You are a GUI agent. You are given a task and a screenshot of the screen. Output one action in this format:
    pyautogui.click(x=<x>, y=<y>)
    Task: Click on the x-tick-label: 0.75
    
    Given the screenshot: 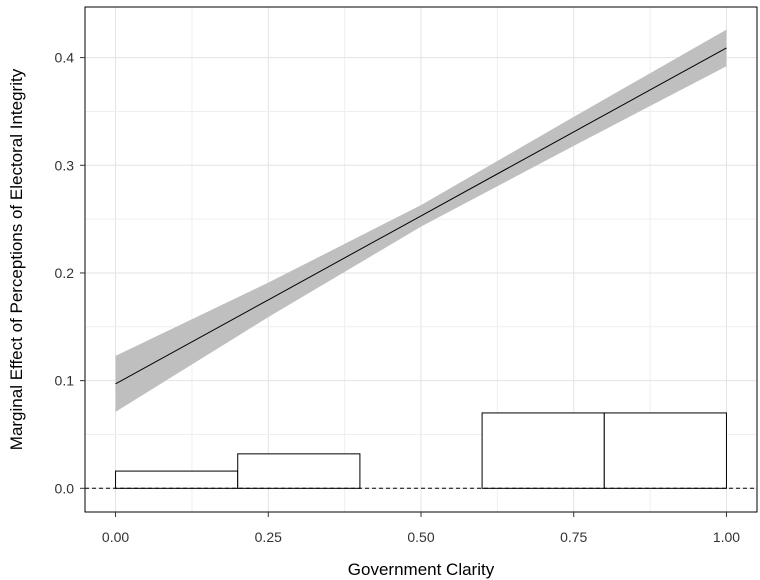 What is the action you would take?
    pyautogui.click(x=573, y=537)
    